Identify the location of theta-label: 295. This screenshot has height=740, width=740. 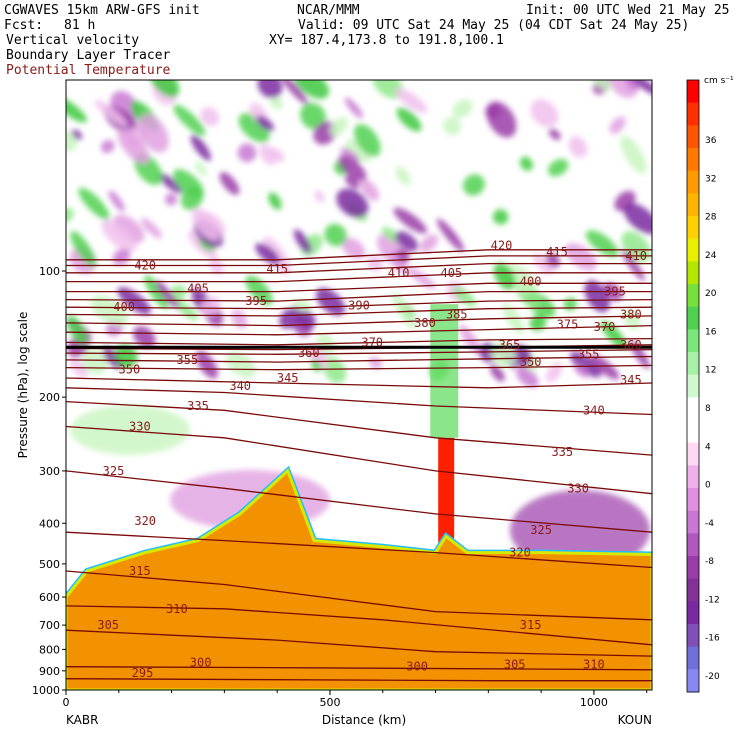
(143, 673).